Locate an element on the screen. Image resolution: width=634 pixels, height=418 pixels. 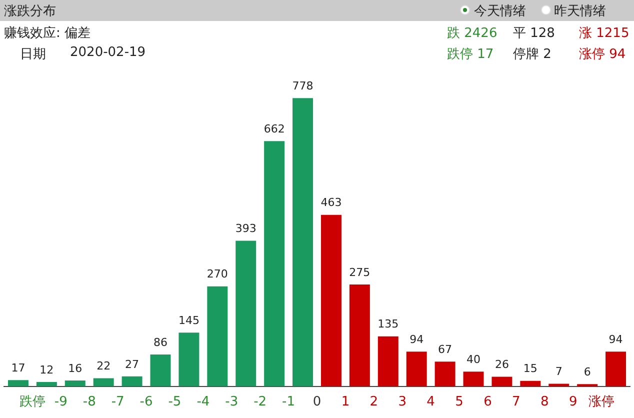
x-tick-label: 8 is located at coordinates (544, 402).